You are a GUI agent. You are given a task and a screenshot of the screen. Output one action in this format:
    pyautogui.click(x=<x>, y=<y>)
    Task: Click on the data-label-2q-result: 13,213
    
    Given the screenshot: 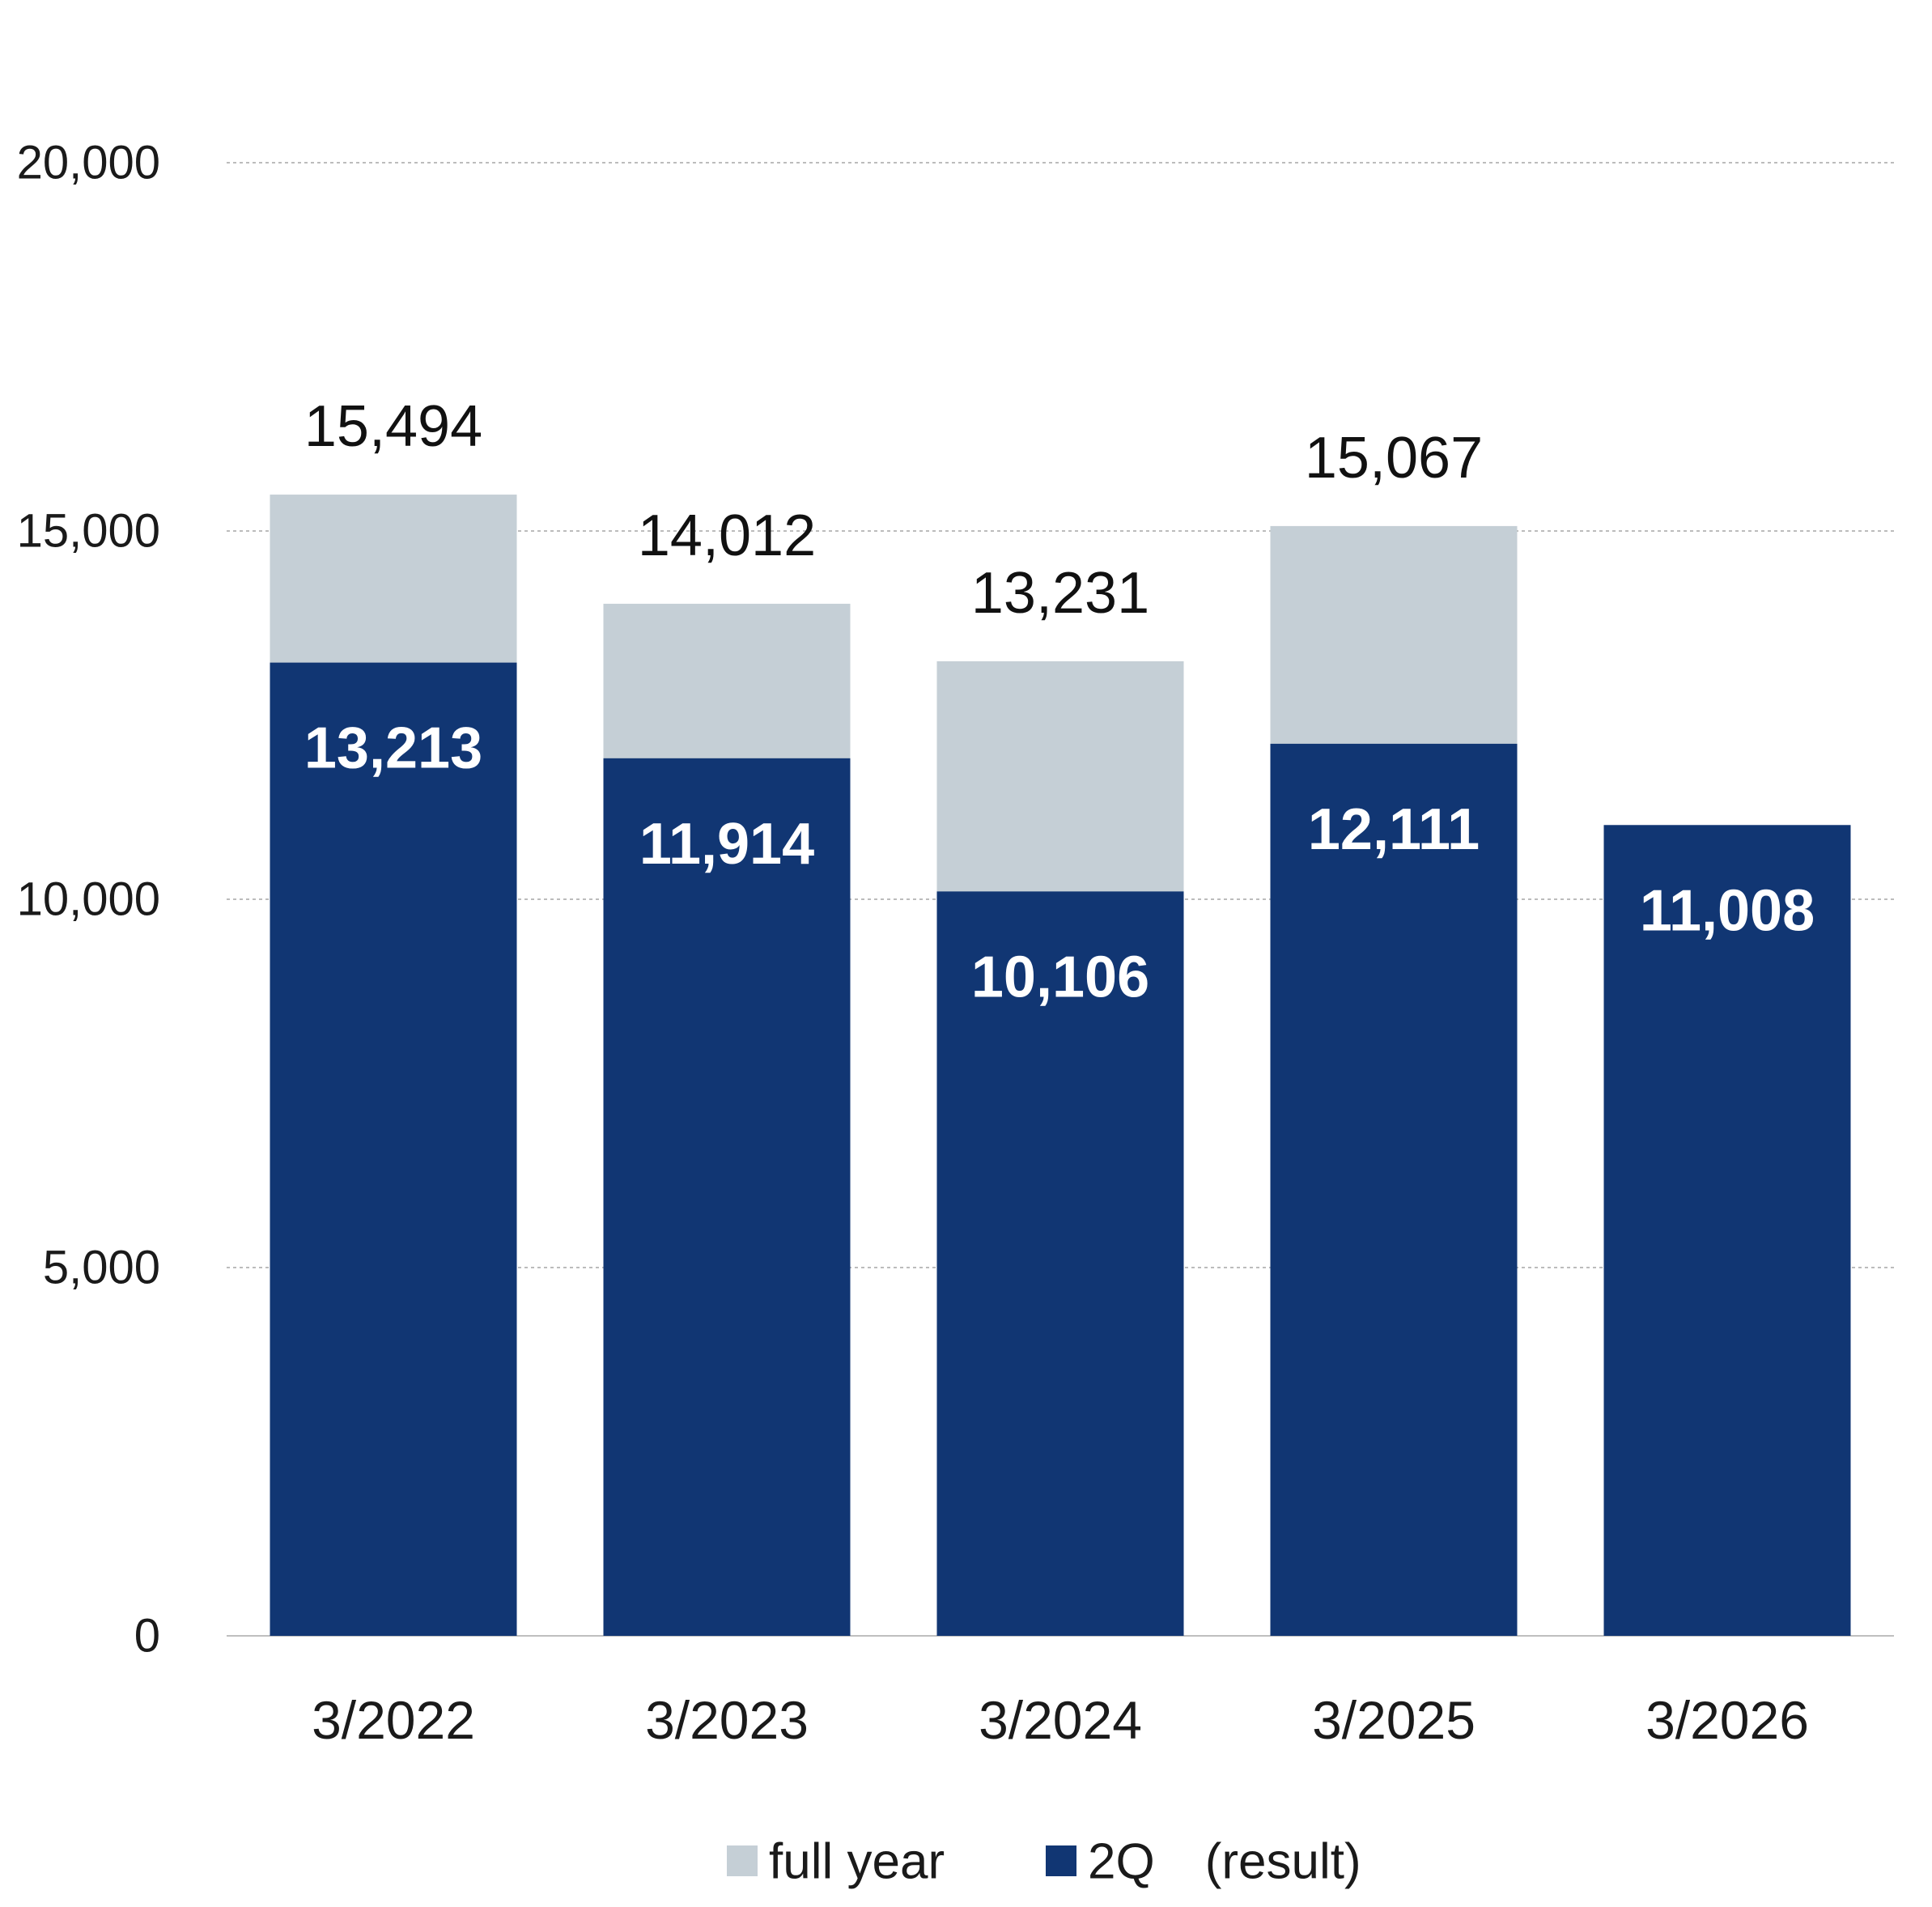 What is the action you would take?
    pyautogui.click(x=393, y=748)
    